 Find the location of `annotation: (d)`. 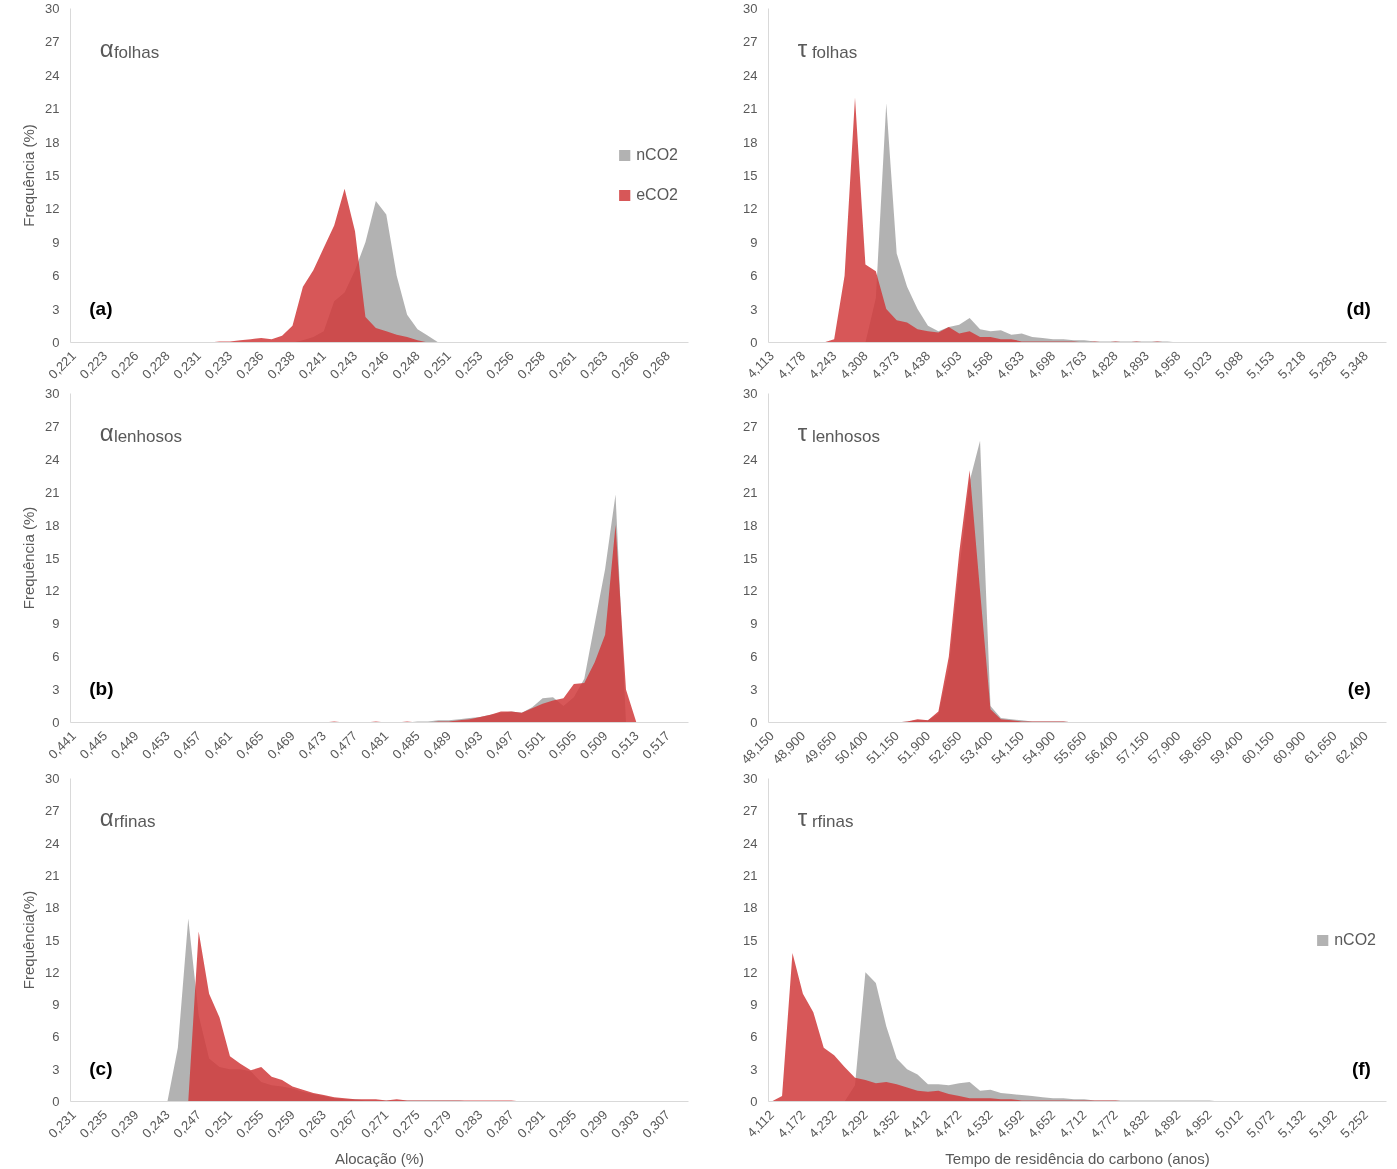

annotation: (d) is located at coordinates (1358, 309).